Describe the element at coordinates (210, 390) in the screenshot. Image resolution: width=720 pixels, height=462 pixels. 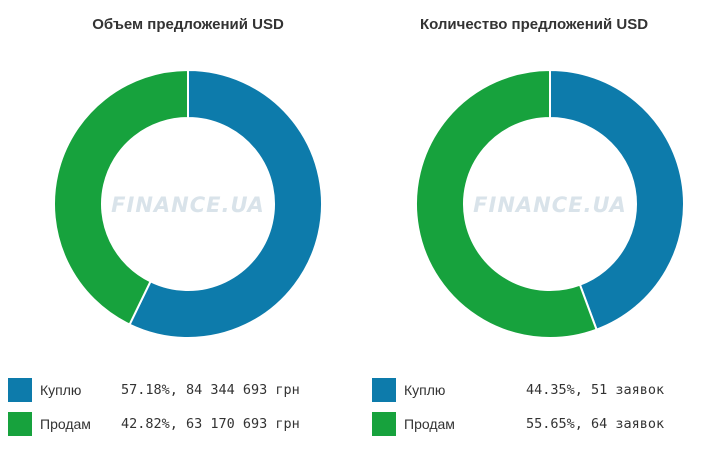
I see `legend-value-buy: 57.18%, 84 344 693 грн` at that location.